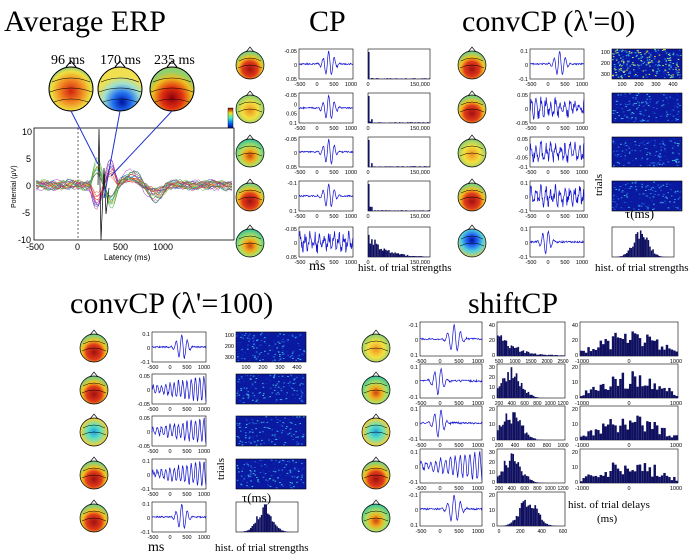  What do you see at coordinates (148, 433) in the screenshot?
I see `convcp100-wave-ytick: 0` at bounding box center [148, 433].